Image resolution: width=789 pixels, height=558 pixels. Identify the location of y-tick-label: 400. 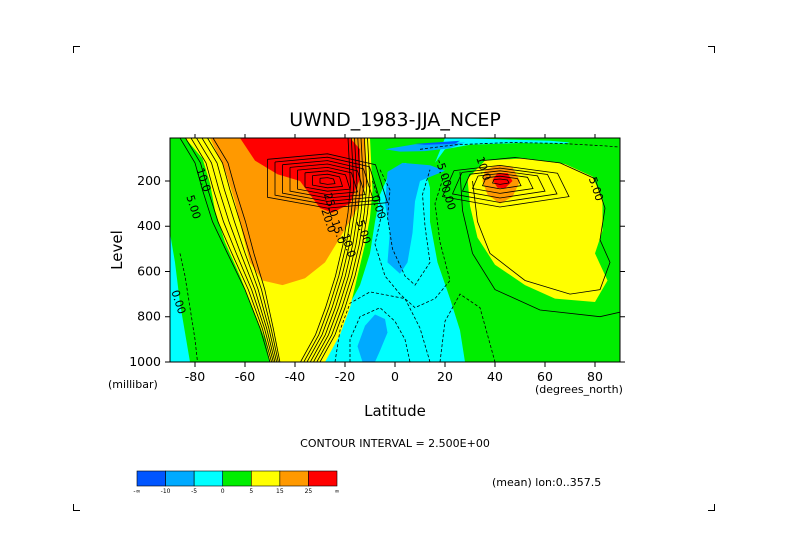
(149, 225).